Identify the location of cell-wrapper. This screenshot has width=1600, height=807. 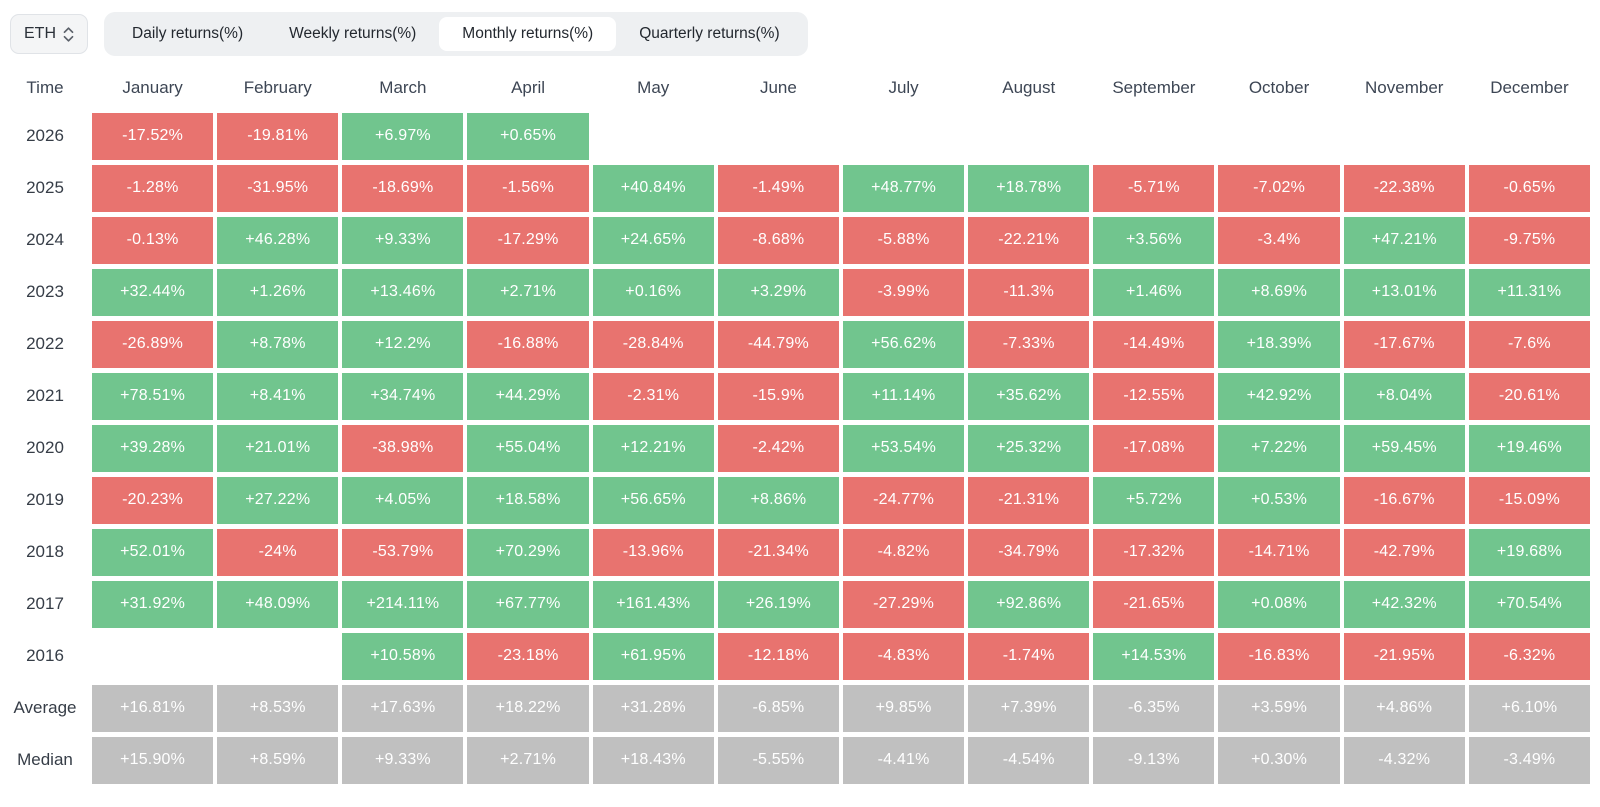
(277, 656).